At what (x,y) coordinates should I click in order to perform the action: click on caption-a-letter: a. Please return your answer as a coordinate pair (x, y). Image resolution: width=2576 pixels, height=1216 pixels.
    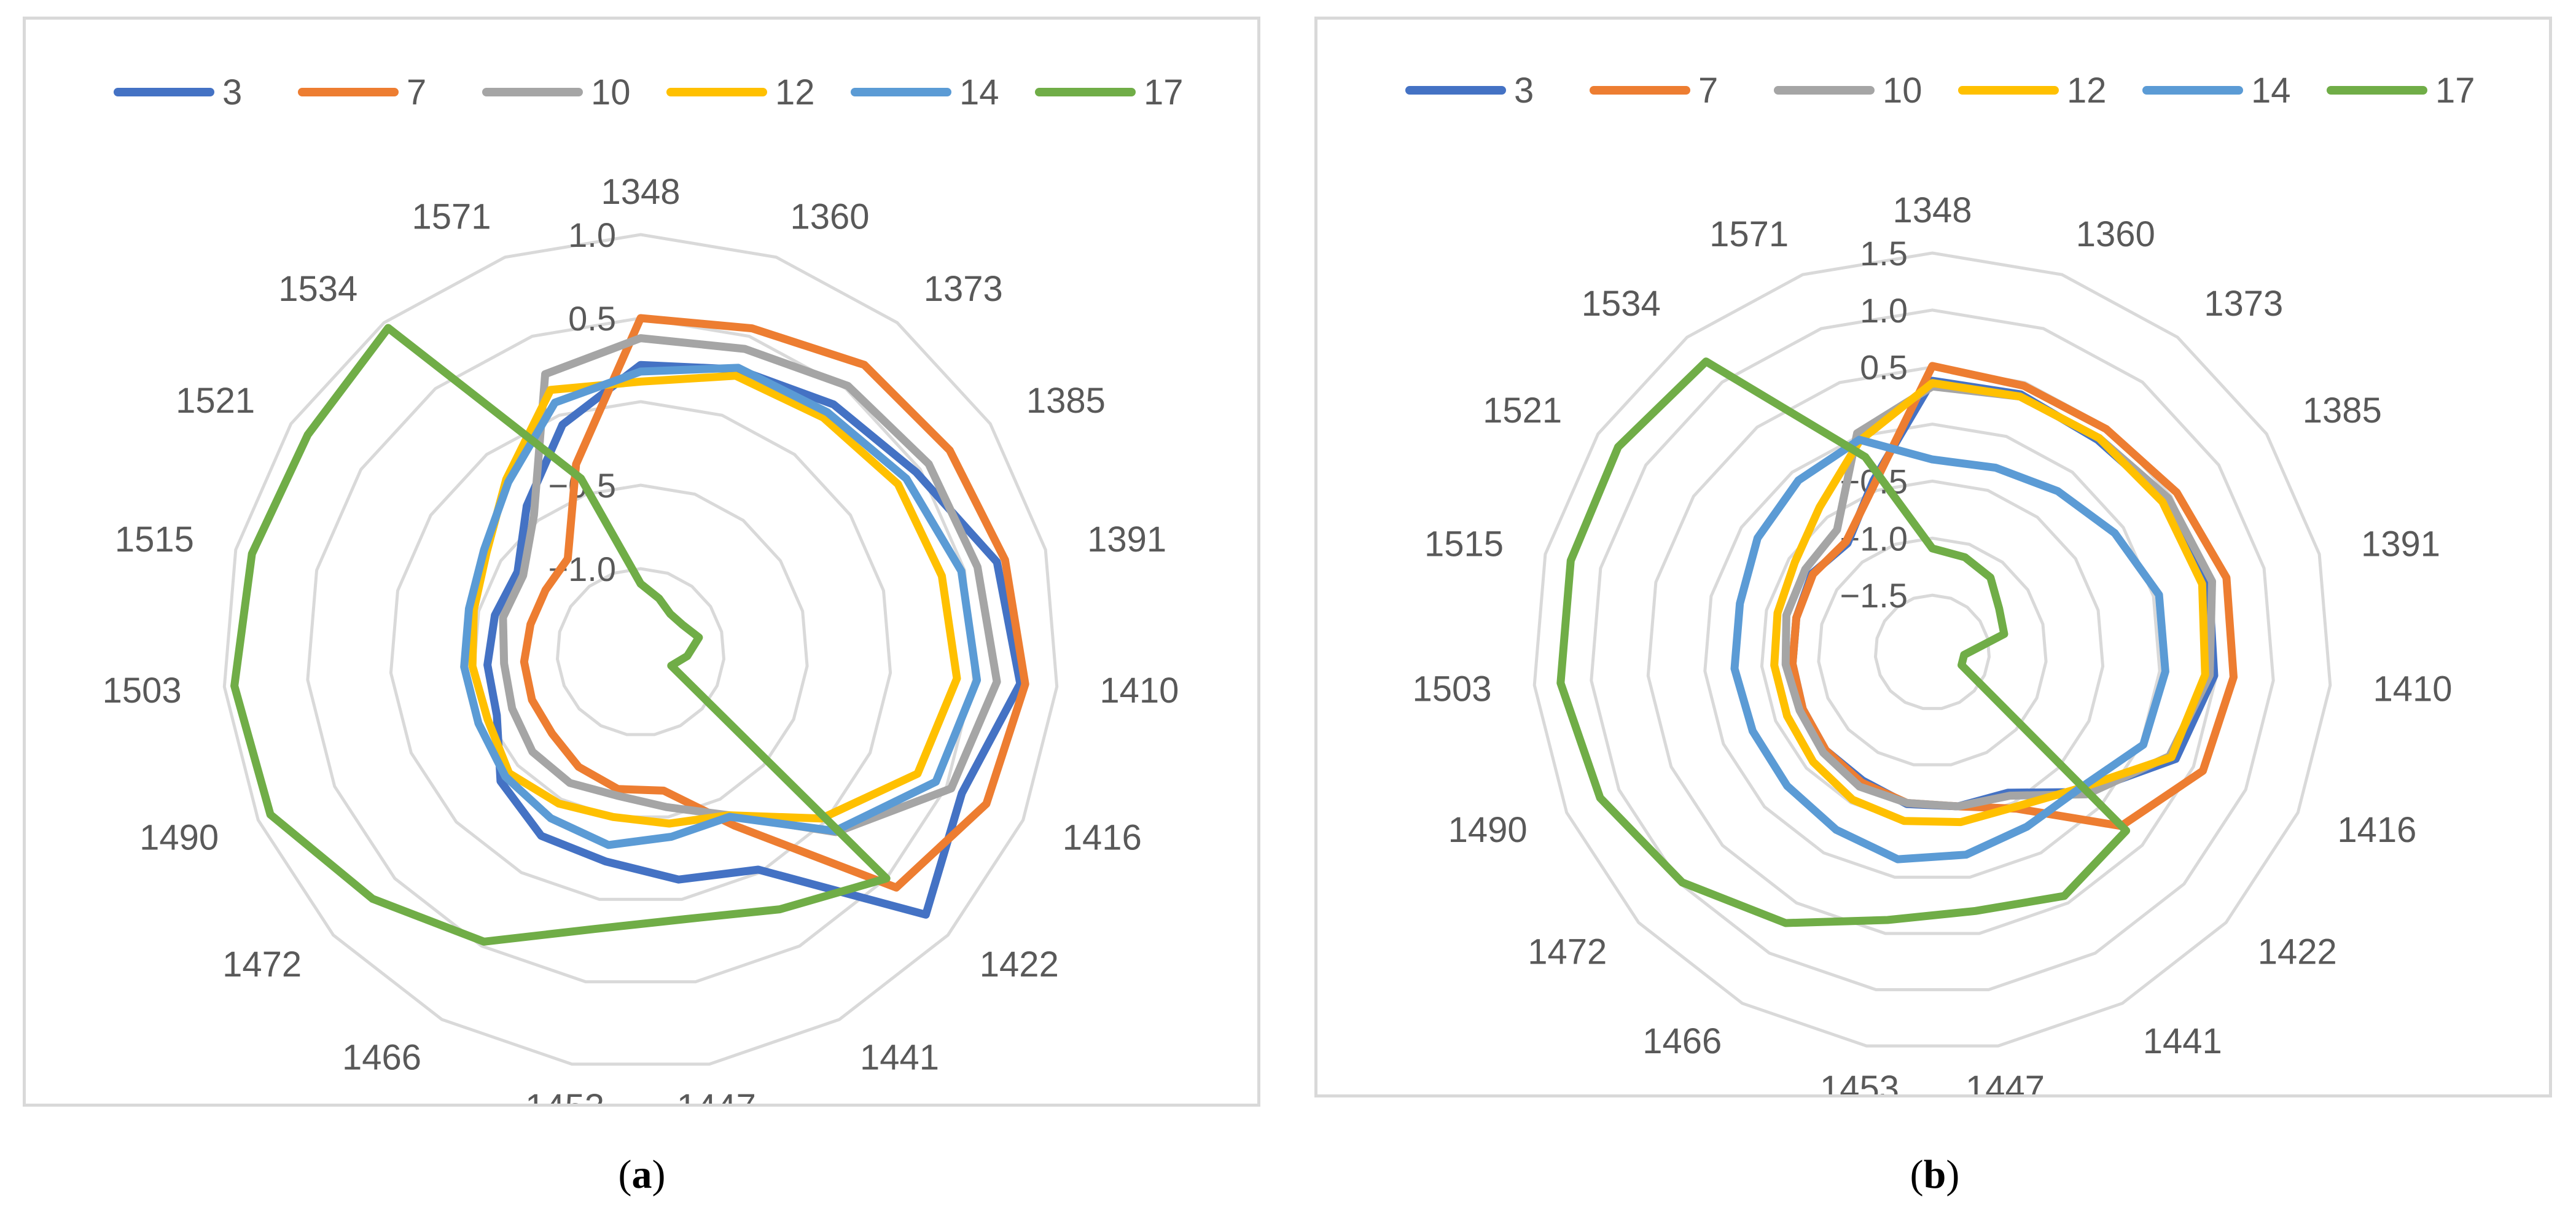
    Looking at the image, I should click on (641, 1174).